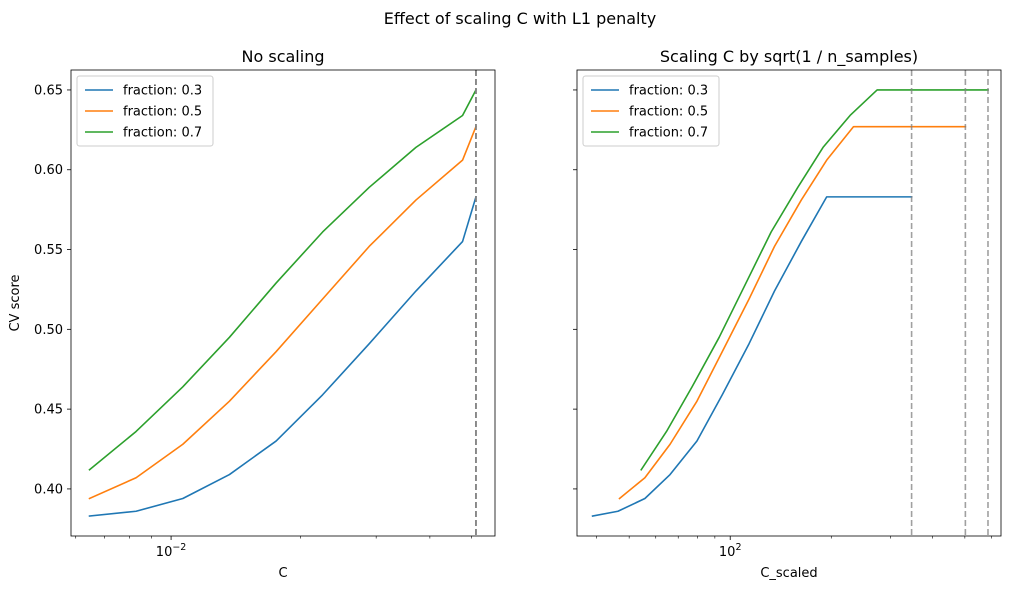 The height and width of the screenshot is (590, 1010). What do you see at coordinates (48, 489) in the screenshot?
I see `y-tick-label: 0.40` at bounding box center [48, 489].